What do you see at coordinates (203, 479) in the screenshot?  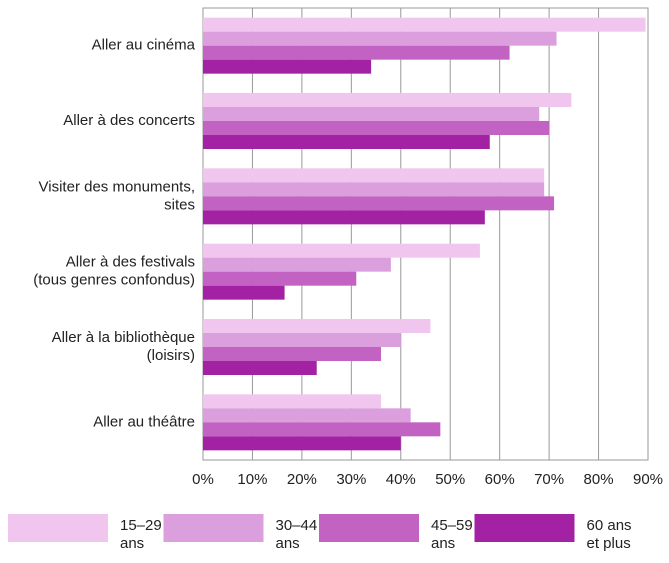 I see `x-tick-label: 0%` at bounding box center [203, 479].